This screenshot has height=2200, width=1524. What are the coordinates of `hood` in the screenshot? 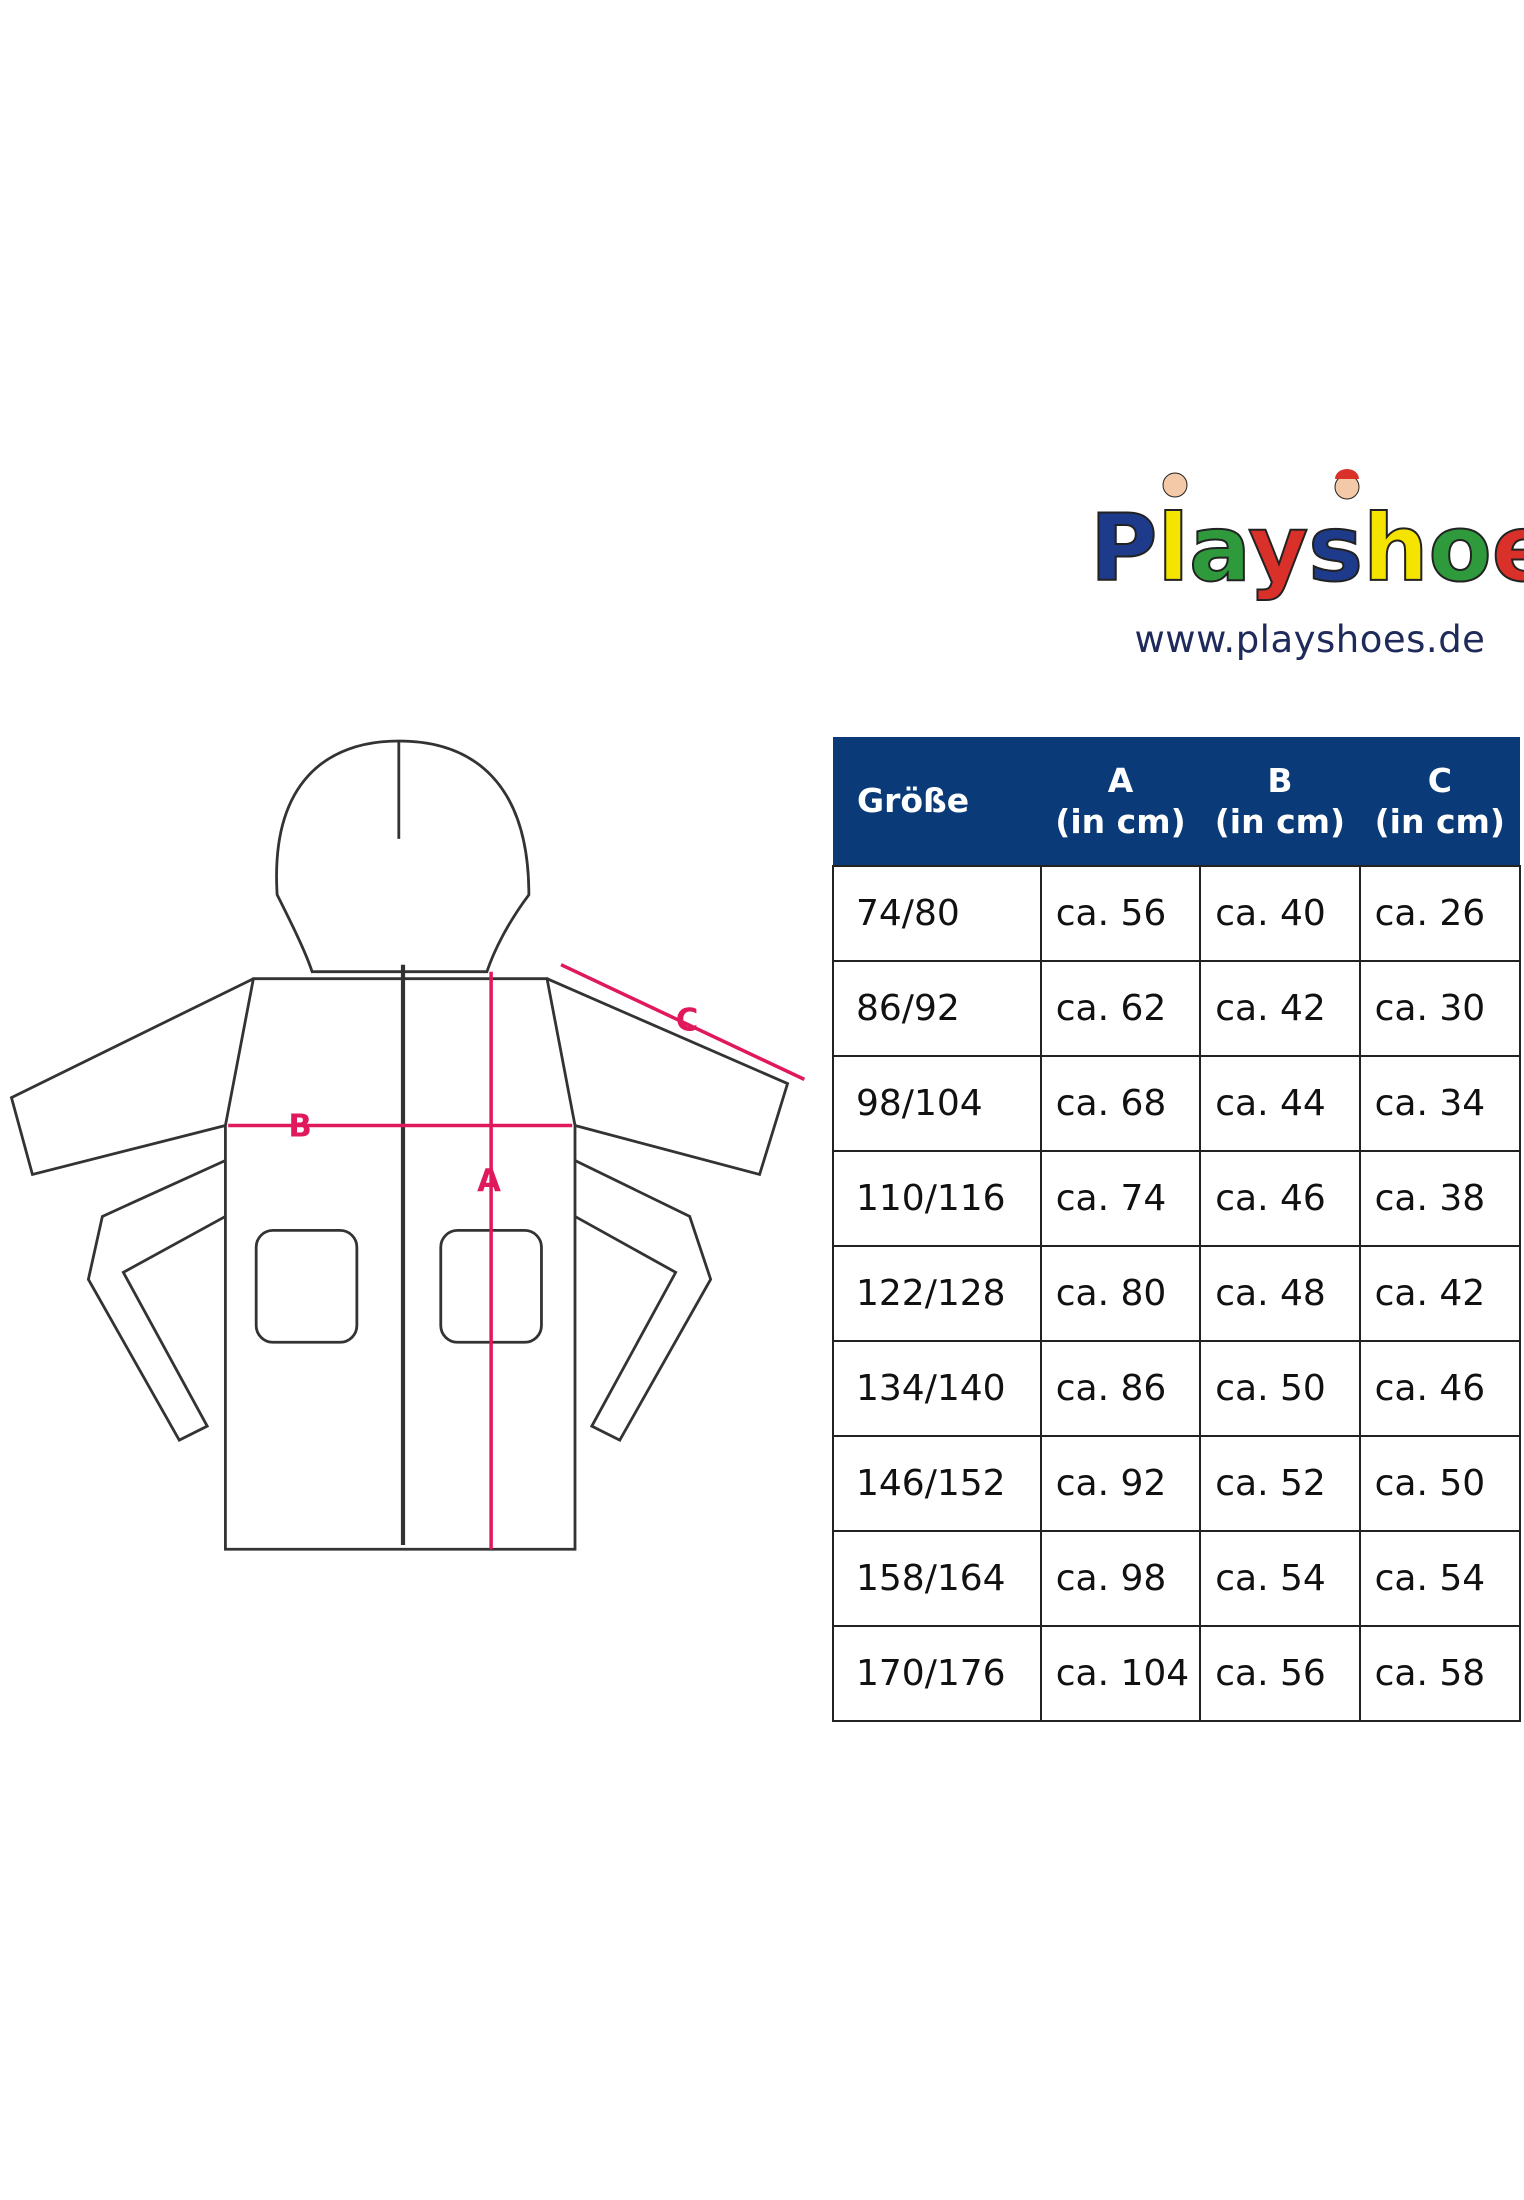 It's located at (403, 856).